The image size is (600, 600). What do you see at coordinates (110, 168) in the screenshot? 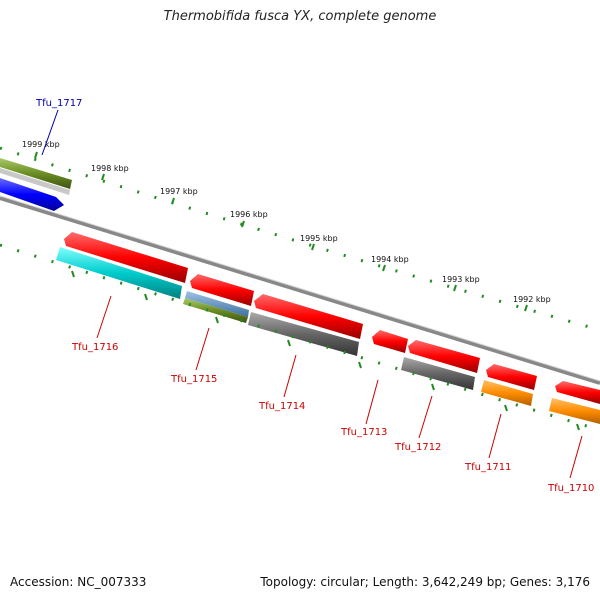
I see `kbp-label: 1998 kbp` at bounding box center [110, 168].